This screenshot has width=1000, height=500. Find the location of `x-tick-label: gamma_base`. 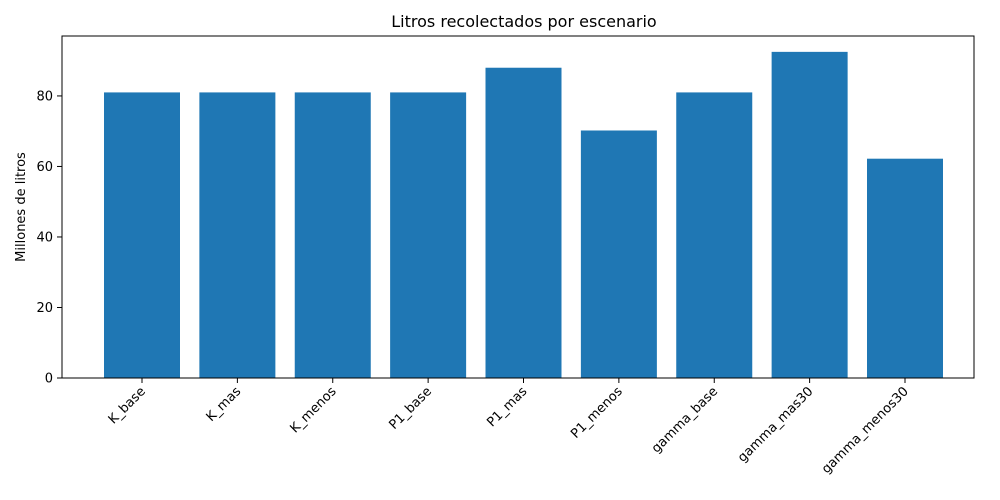

x-tick-label: gamma_base is located at coordinates (685, 420).